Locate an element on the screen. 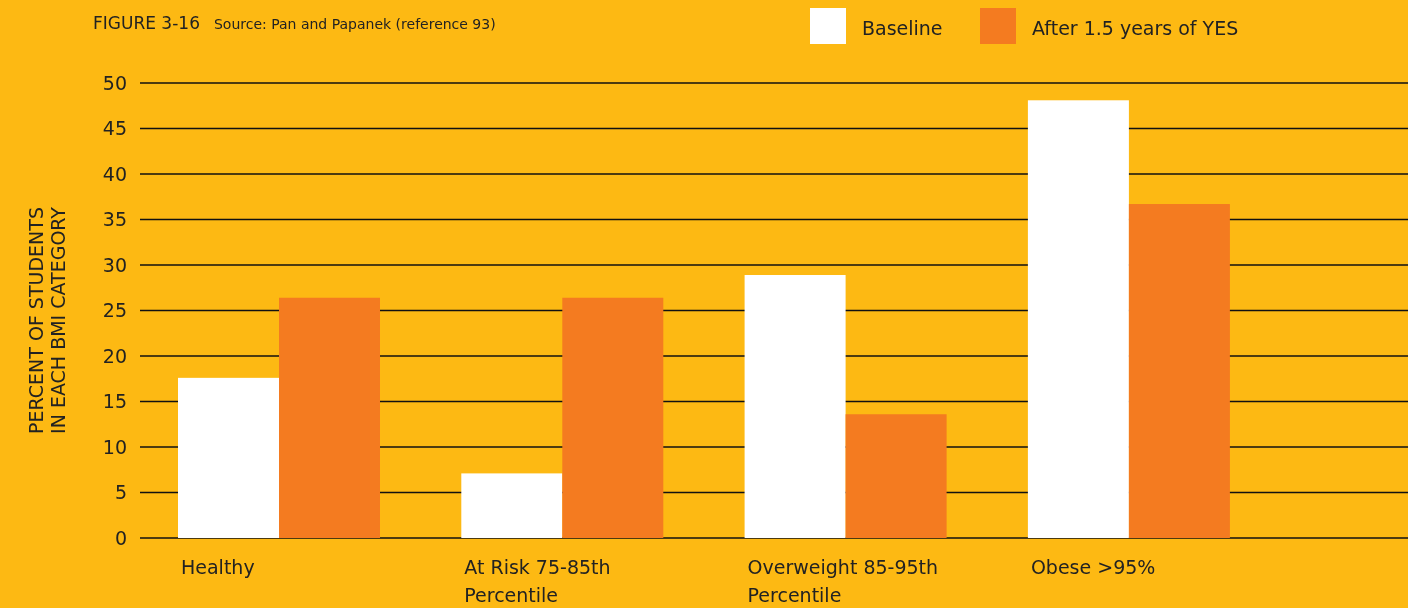 Image resolution: width=1408 pixels, height=608 pixels. x-tick-label: Obese >95% is located at coordinates (1093, 567).